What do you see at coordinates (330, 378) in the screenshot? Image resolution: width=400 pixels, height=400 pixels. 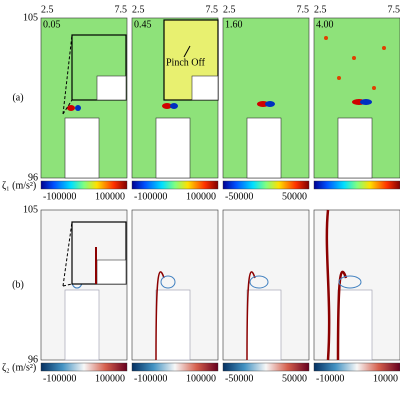 I see `colorbar-tick-label: -10000` at bounding box center [330, 378].